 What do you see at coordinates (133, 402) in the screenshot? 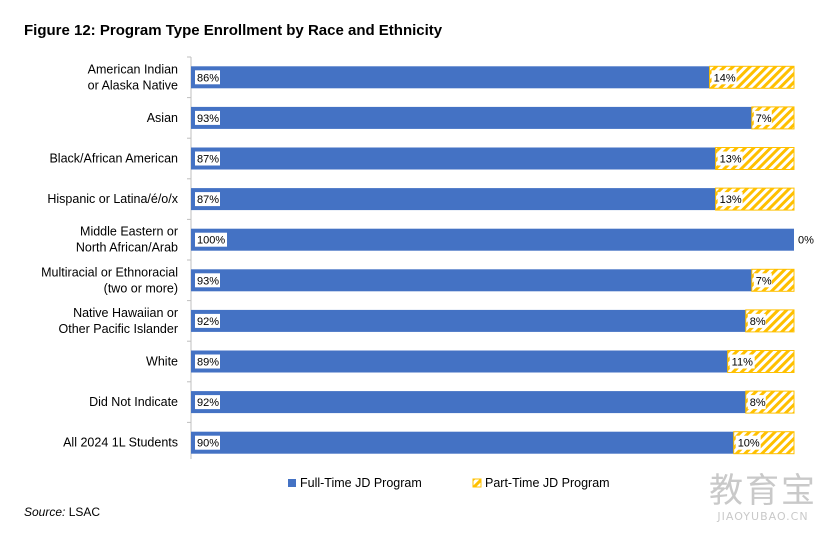
I see `category-label: Did Not Indicate` at bounding box center [133, 402].